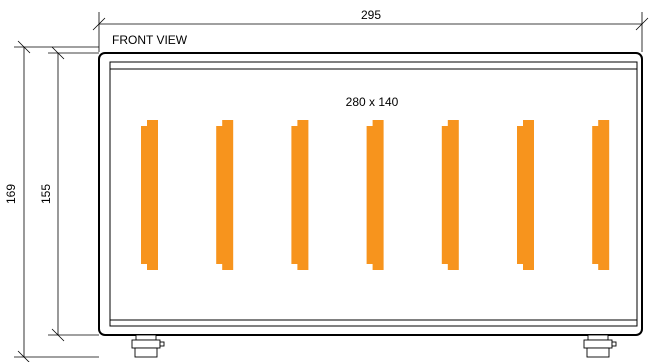 This screenshot has height=362, width=650. Describe the element at coordinates (11, 194) in the screenshot. I see `overall-height-label: 169` at that location.